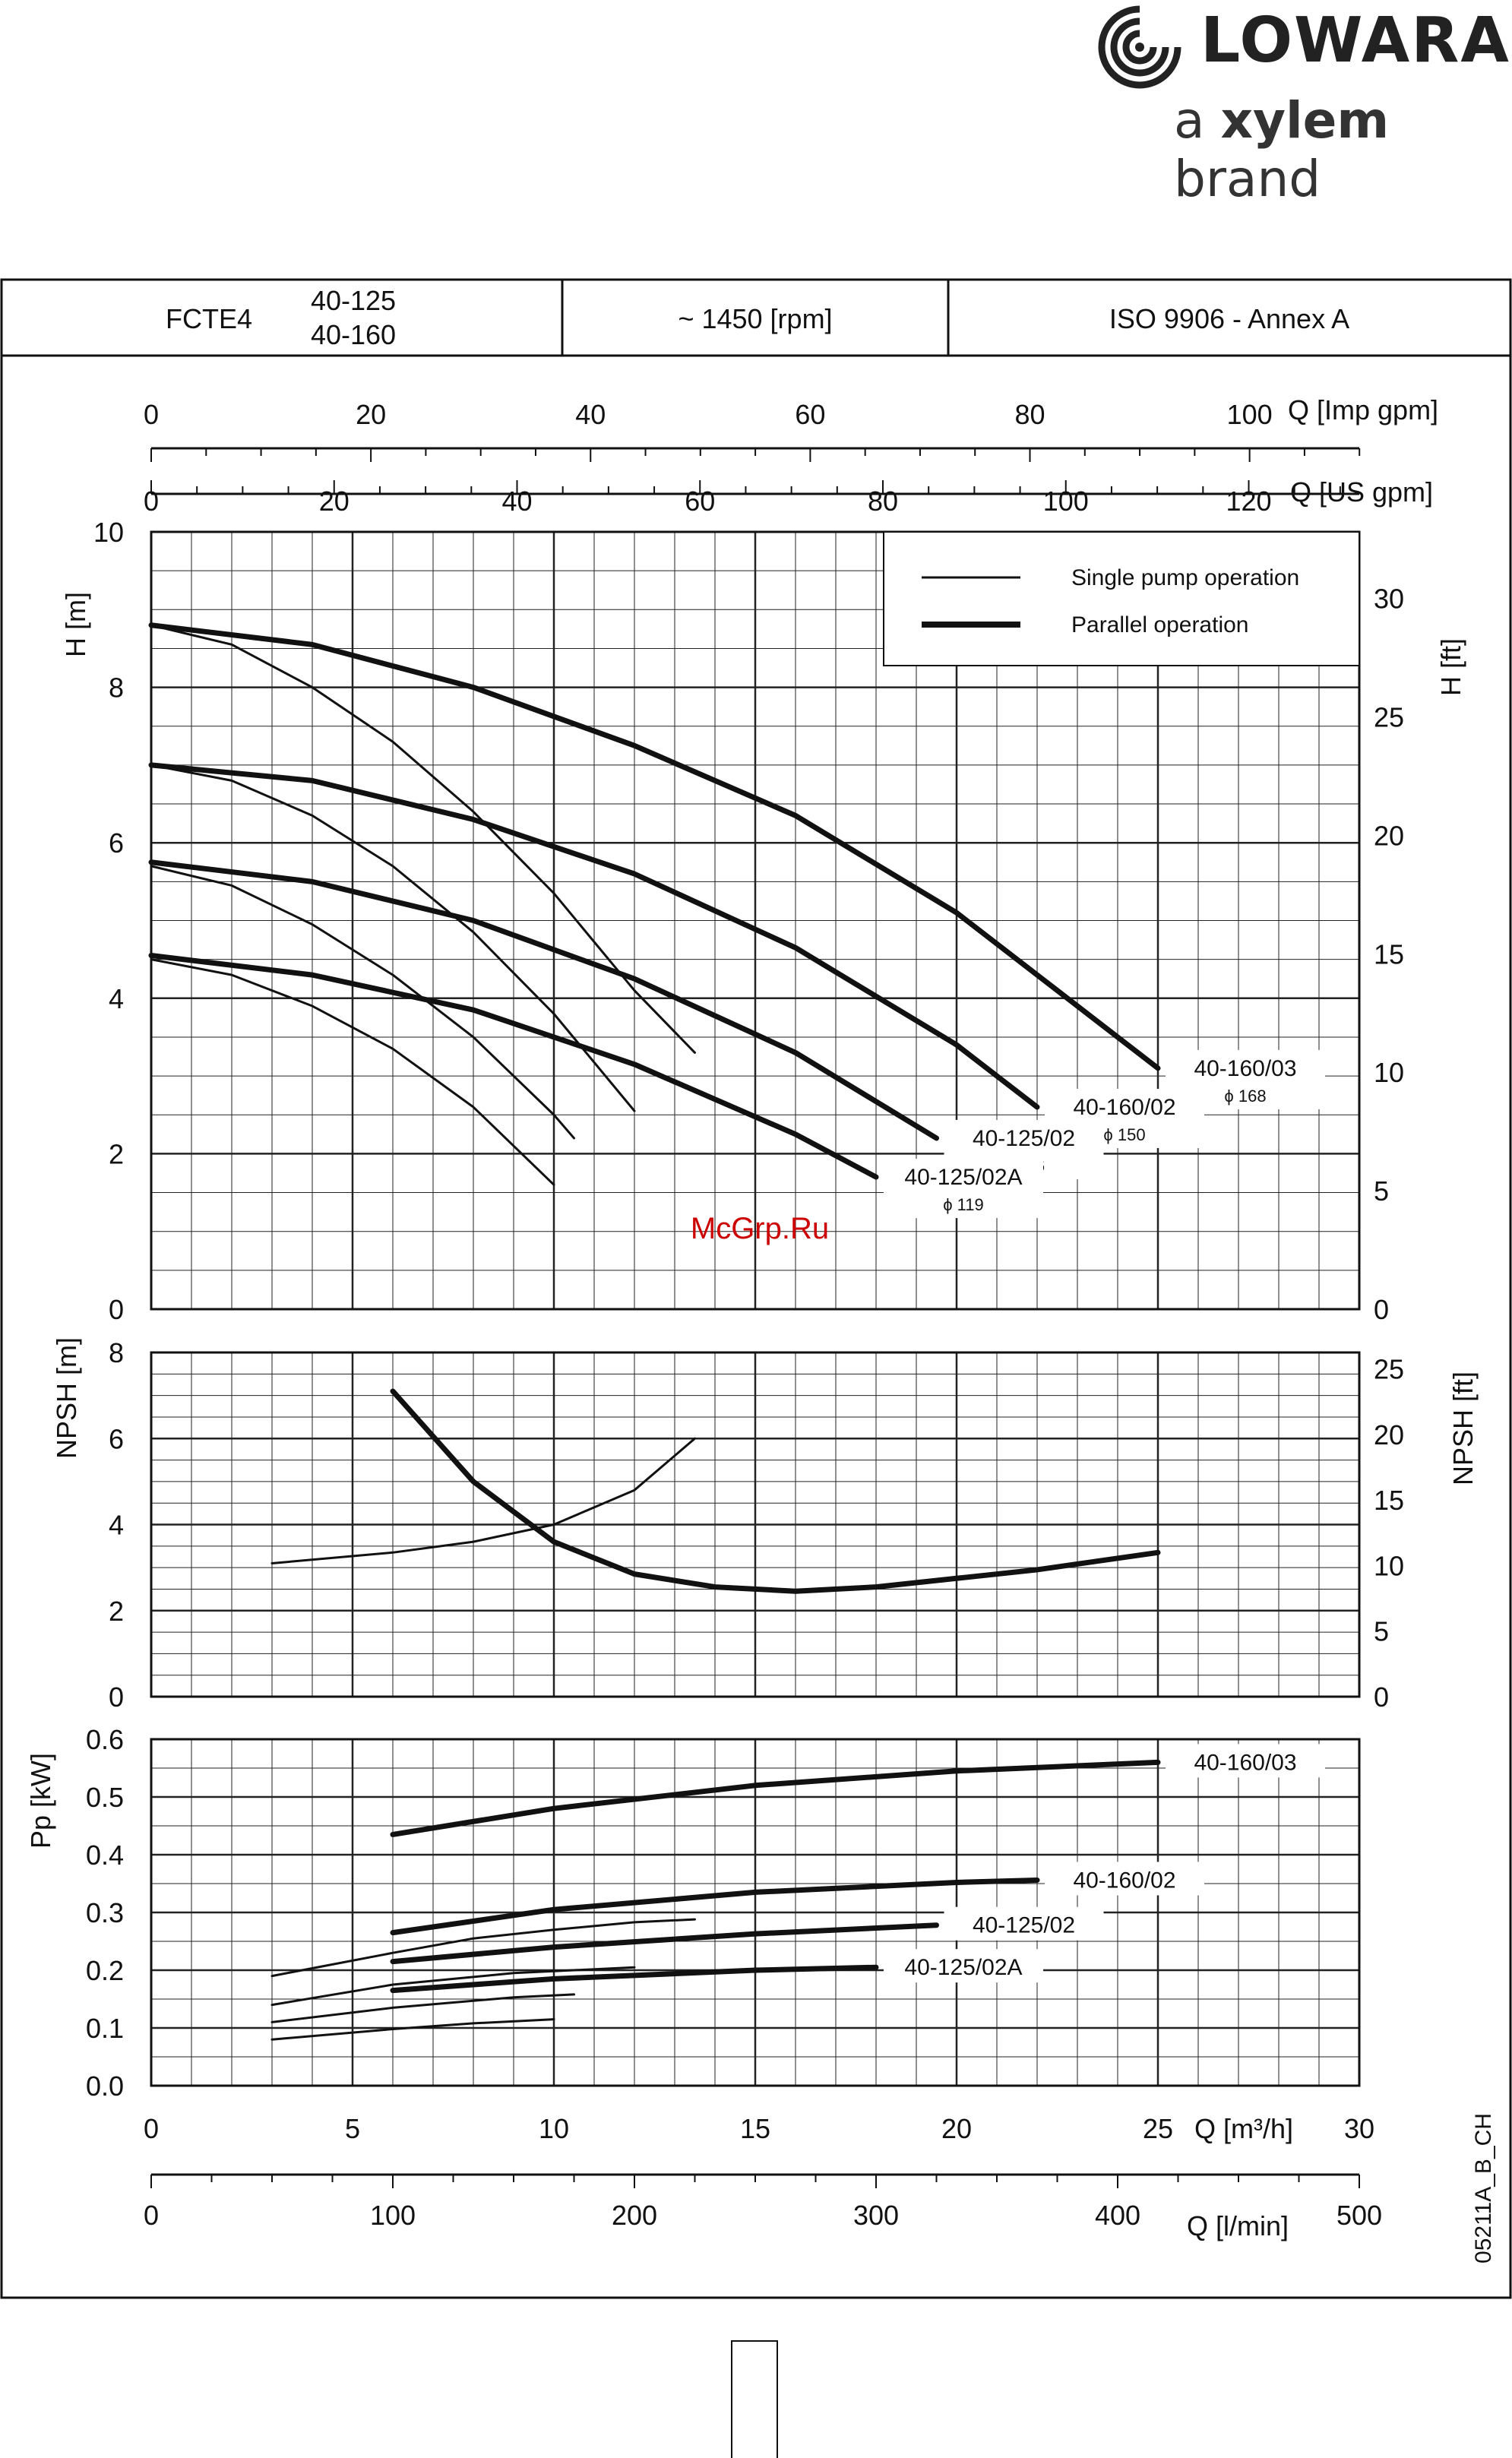 Image resolution: width=1512 pixels, height=2458 pixels. What do you see at coordinates (1355, 41) in the screenshot?
I see `logo-word: LOWARA` at bounding box center [1355, 41].